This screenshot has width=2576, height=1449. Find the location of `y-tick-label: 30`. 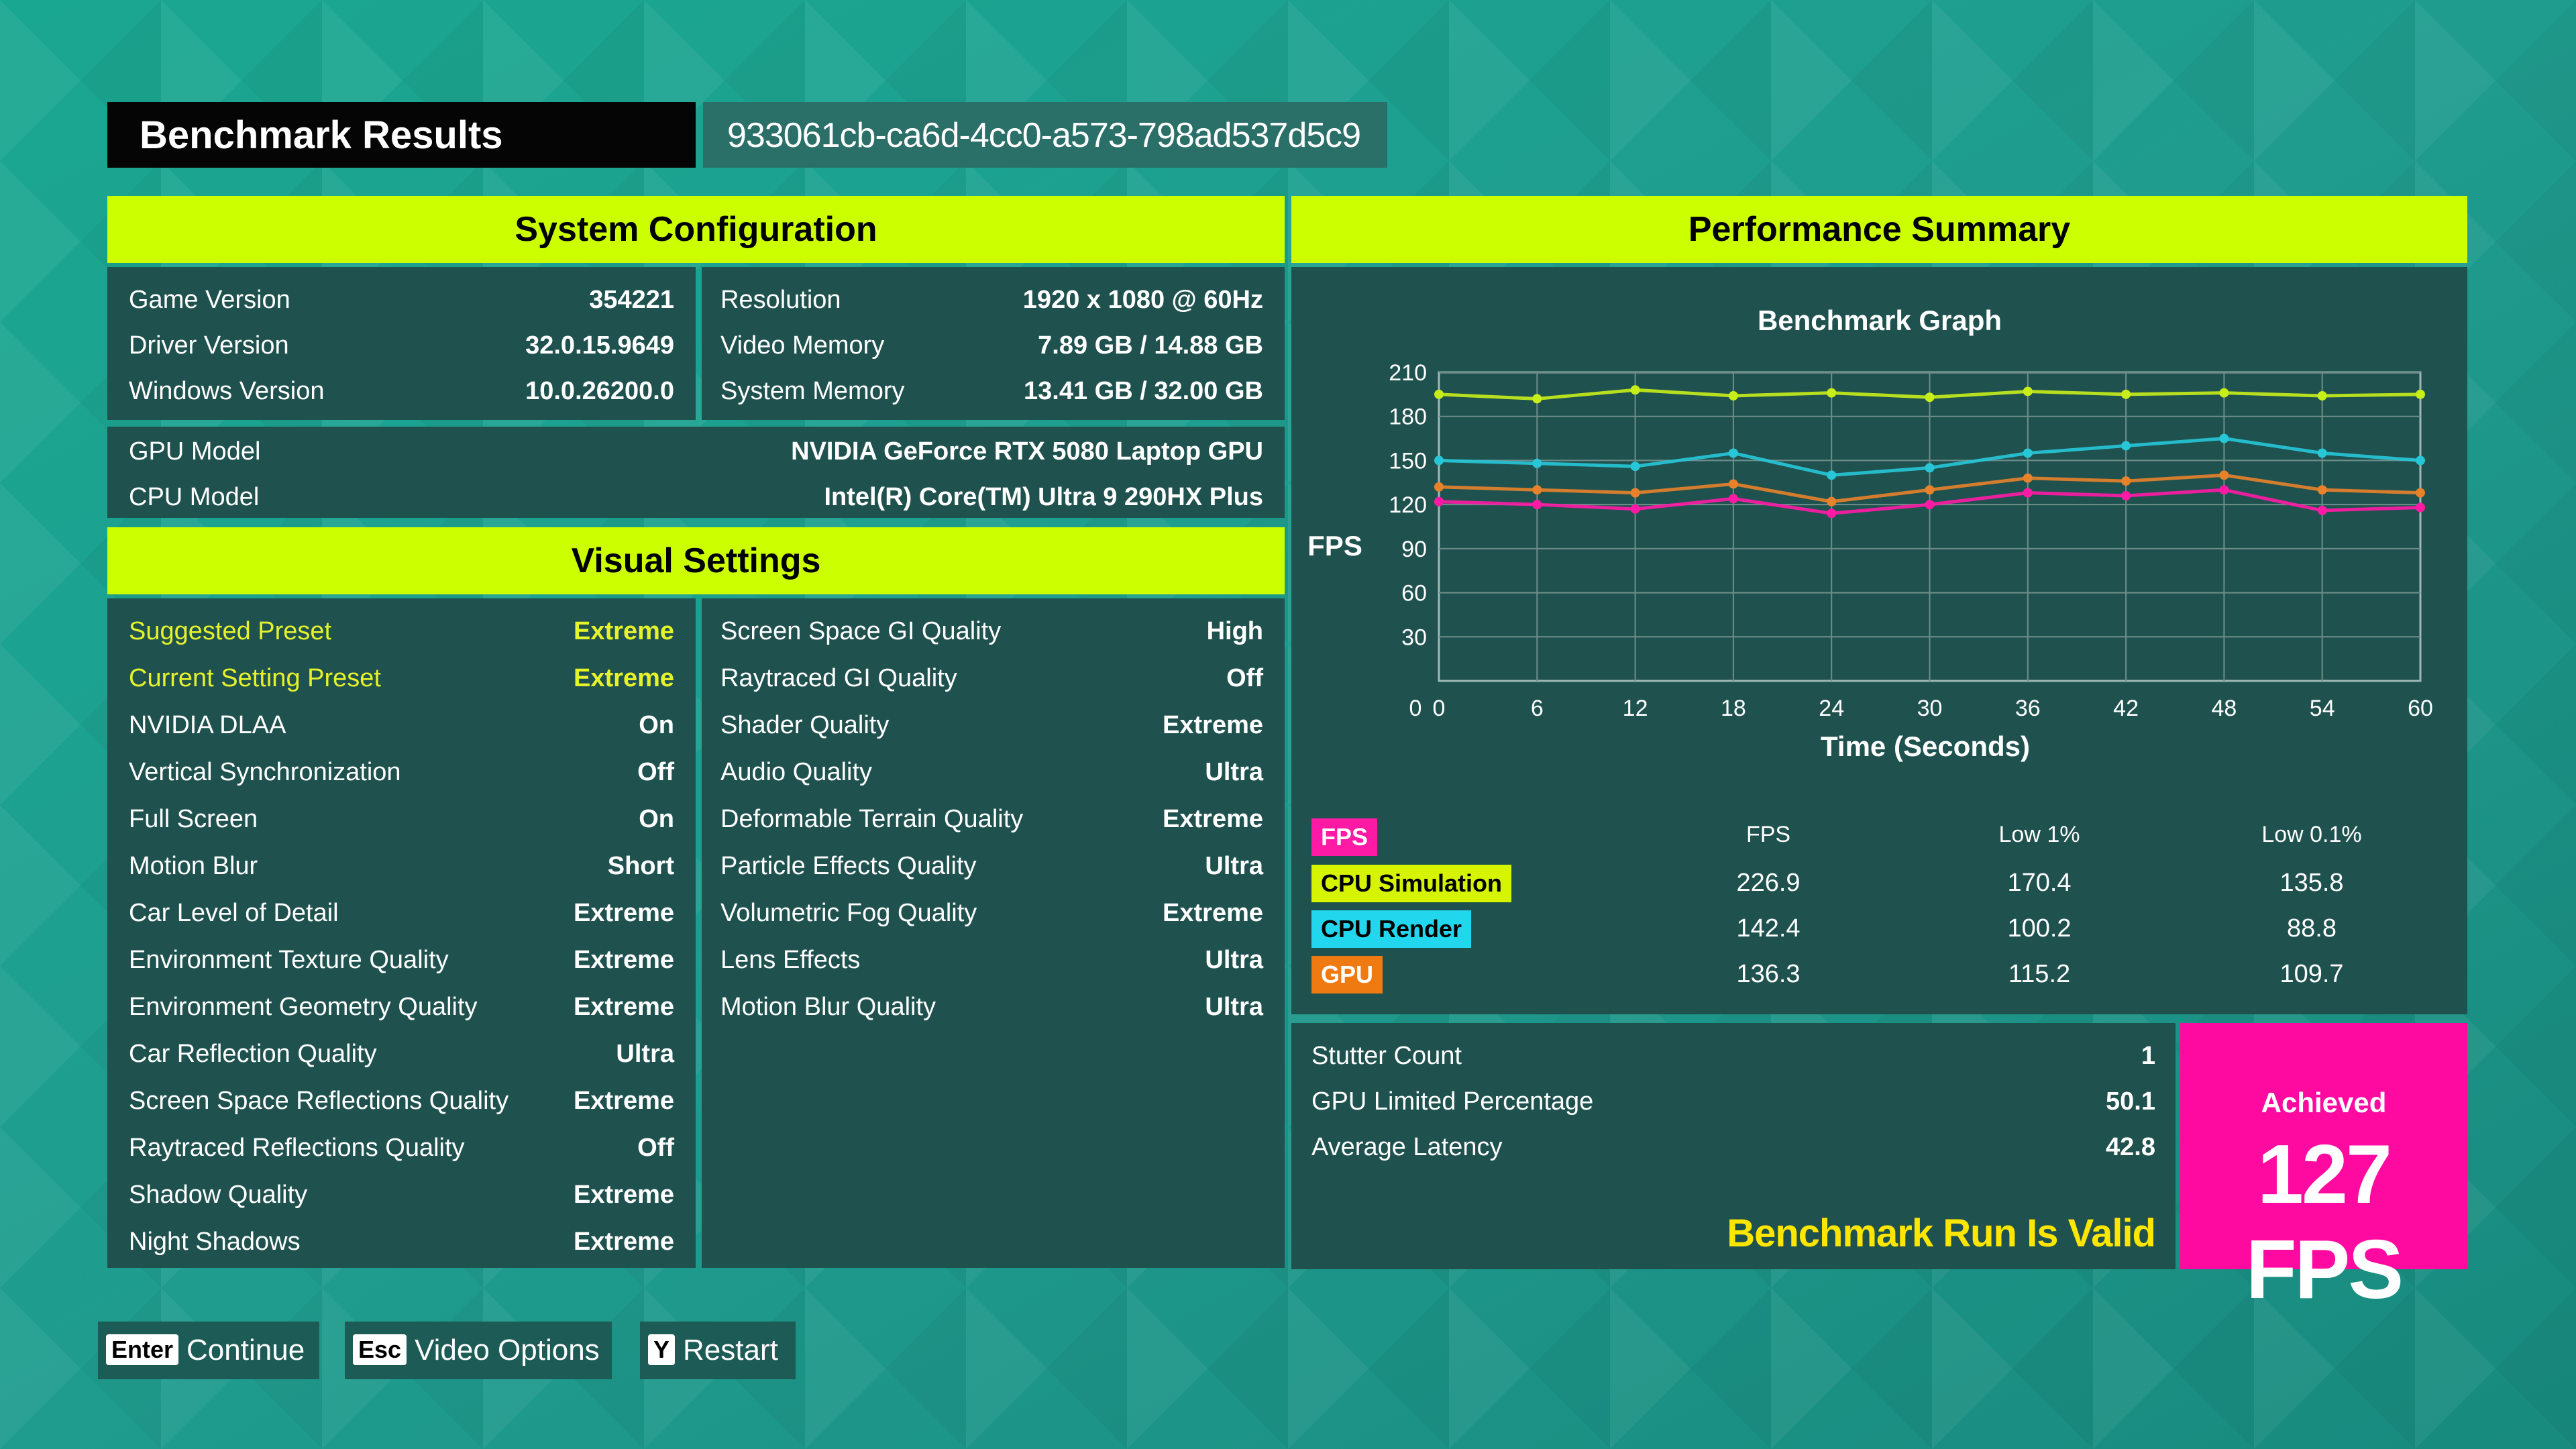

y-tick-label: 30 is located at coordinates (1414, 637).